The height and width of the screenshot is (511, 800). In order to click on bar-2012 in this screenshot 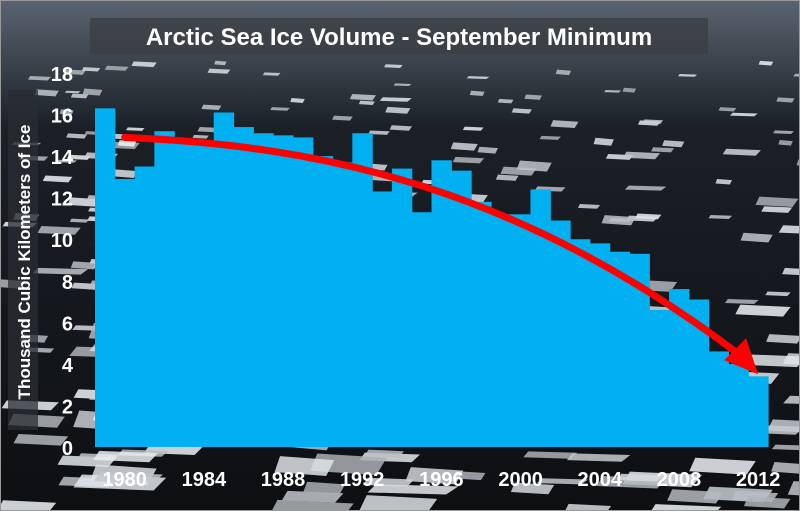, I will do `click(758, 411)`.